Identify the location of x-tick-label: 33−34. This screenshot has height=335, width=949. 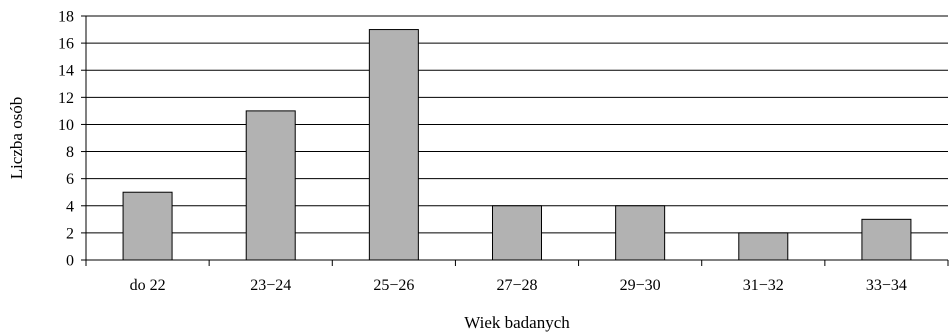
(886, 285).